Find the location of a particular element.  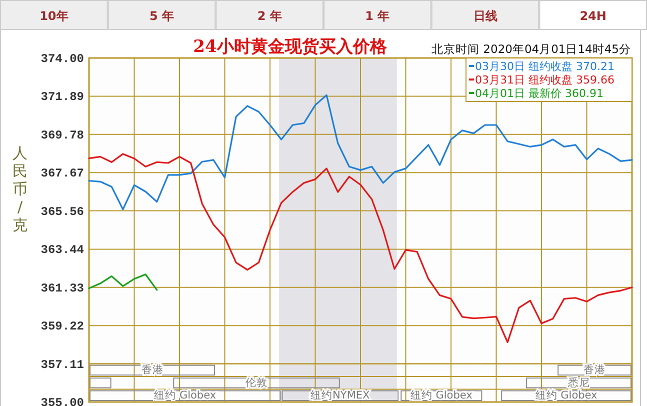

y-tick-label: 355.00 is located at coordinates (62, 401).